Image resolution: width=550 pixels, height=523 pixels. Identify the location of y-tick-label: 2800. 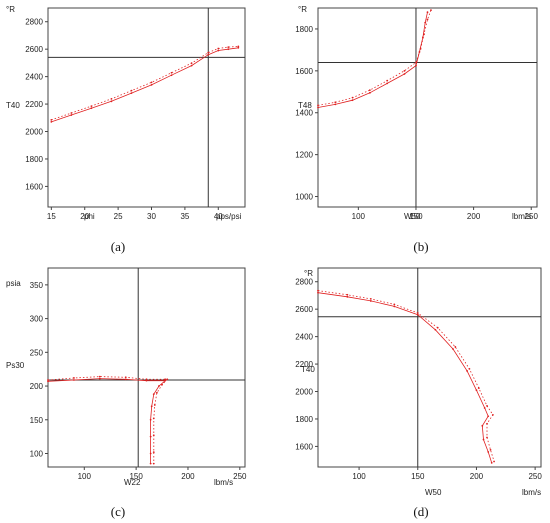
(304, 282).